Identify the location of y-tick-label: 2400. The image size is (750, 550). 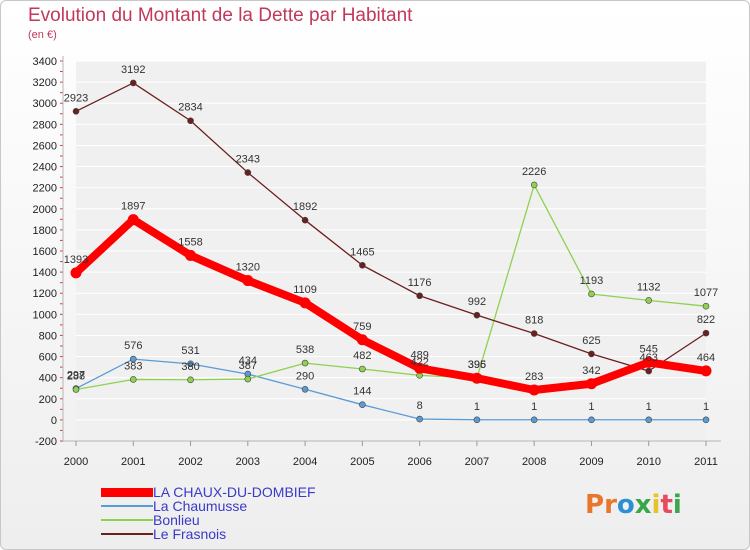
(45, 168).